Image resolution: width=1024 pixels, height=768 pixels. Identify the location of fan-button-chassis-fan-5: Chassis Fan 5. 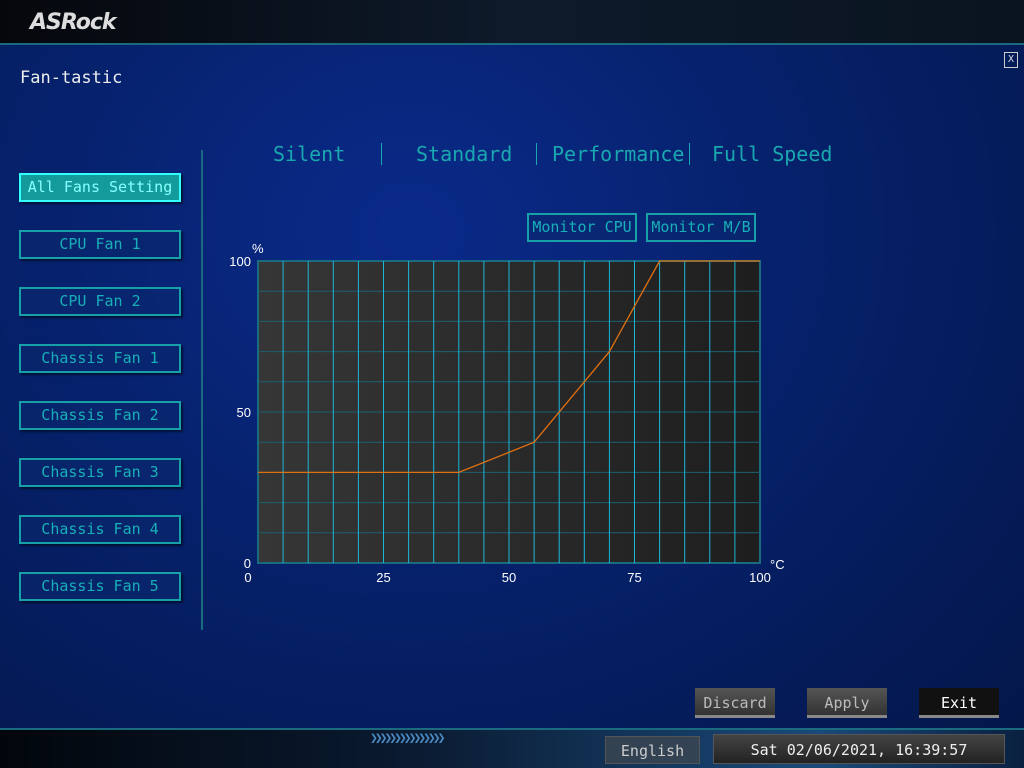
(100, 586).